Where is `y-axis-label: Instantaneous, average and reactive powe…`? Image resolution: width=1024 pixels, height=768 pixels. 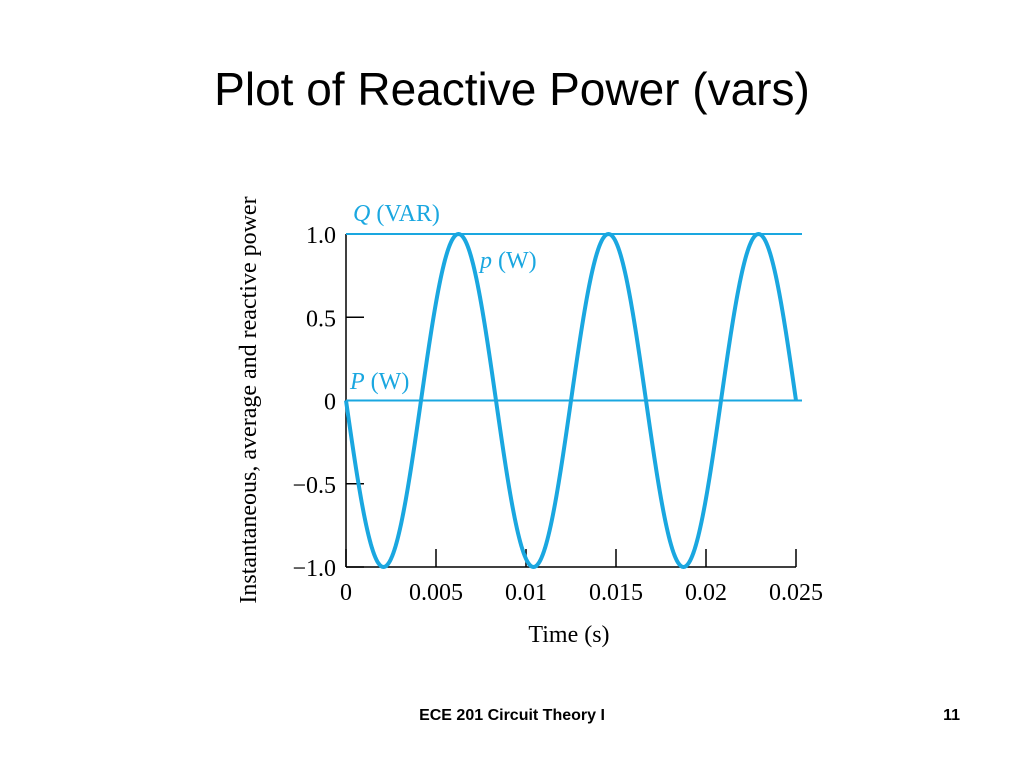
y-axis-label: Instantaneous, average and reactive powe… is located at coordinates (249, 399).